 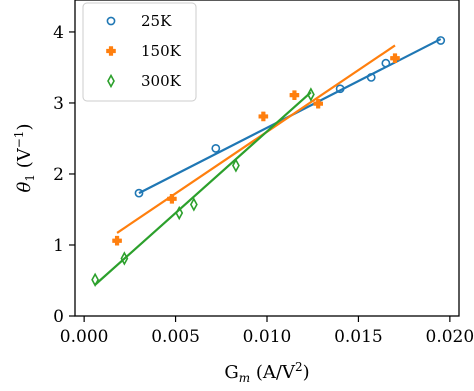 I want to click on legend-marker-25K, so click(x=111, y=21).